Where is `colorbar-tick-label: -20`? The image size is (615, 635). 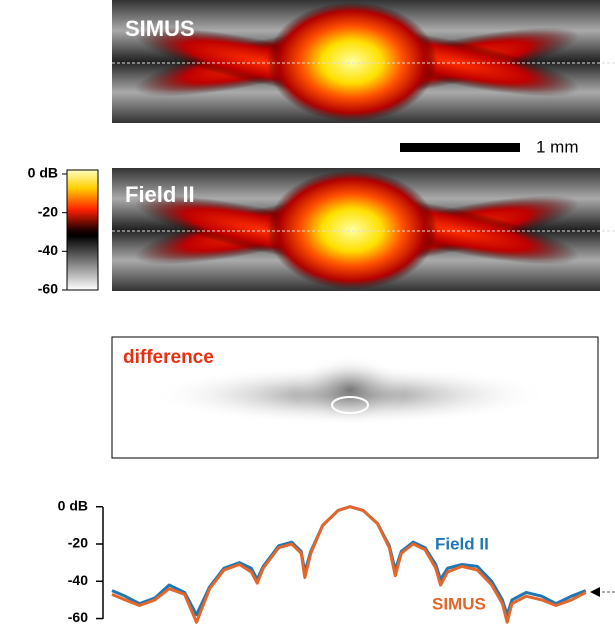
colorbar-tick-label: -20 is located at coordinates (48, 211).